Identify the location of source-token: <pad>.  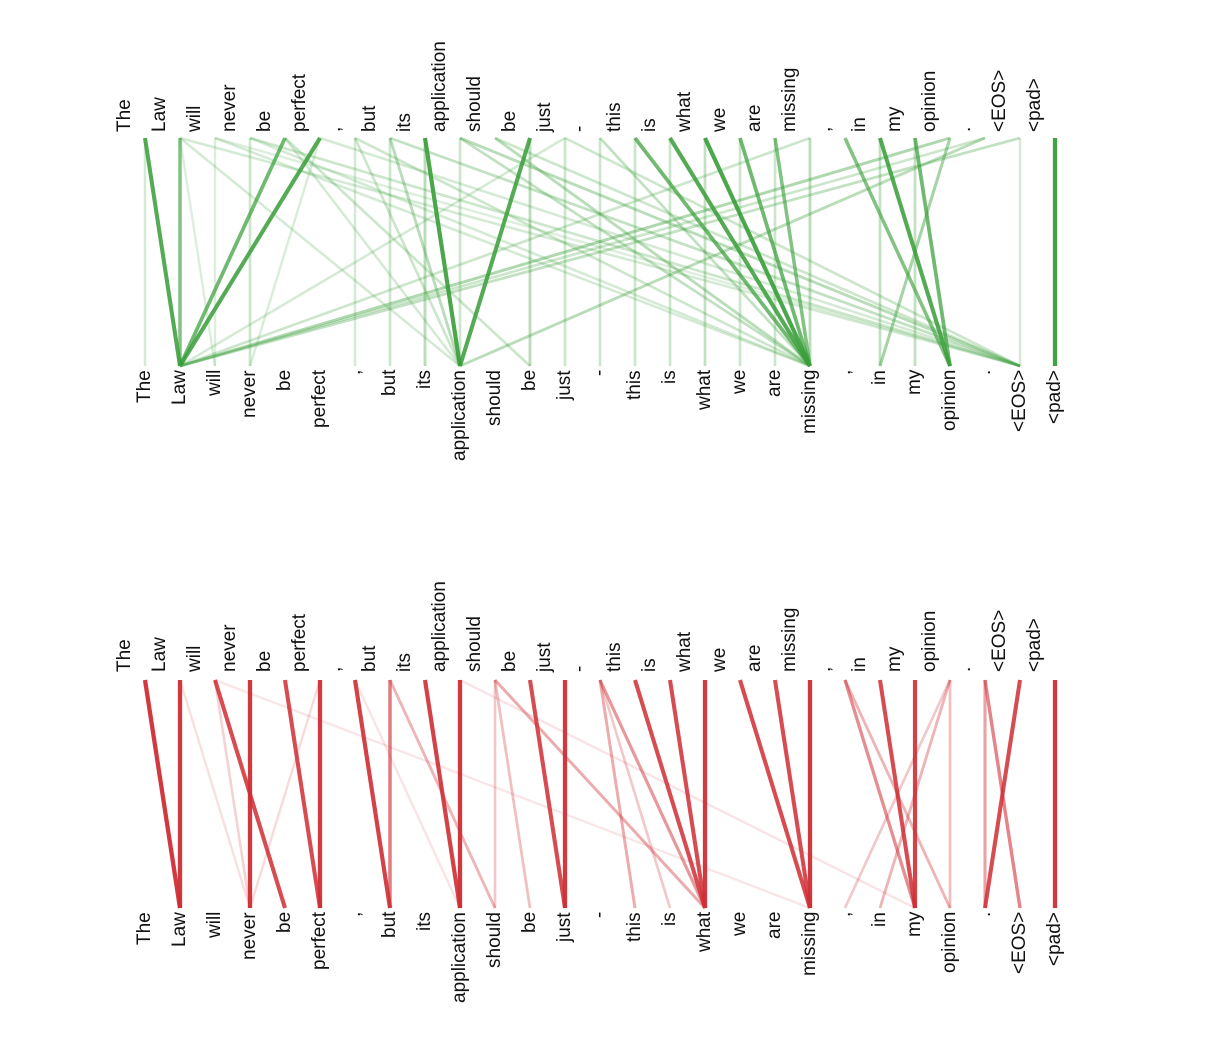
(1034, 645).